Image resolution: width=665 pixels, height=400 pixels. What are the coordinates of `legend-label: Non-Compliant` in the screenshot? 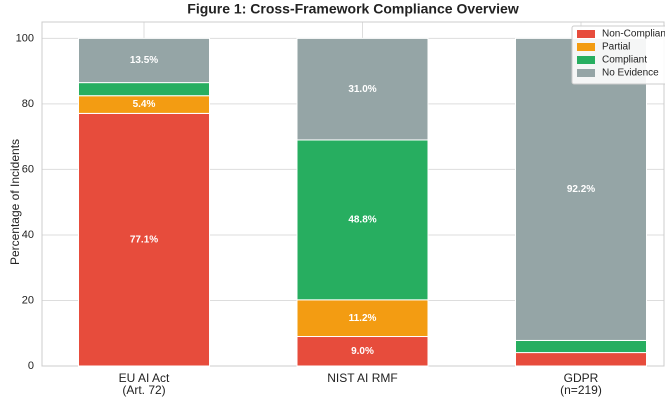 It's located at (633, 34).